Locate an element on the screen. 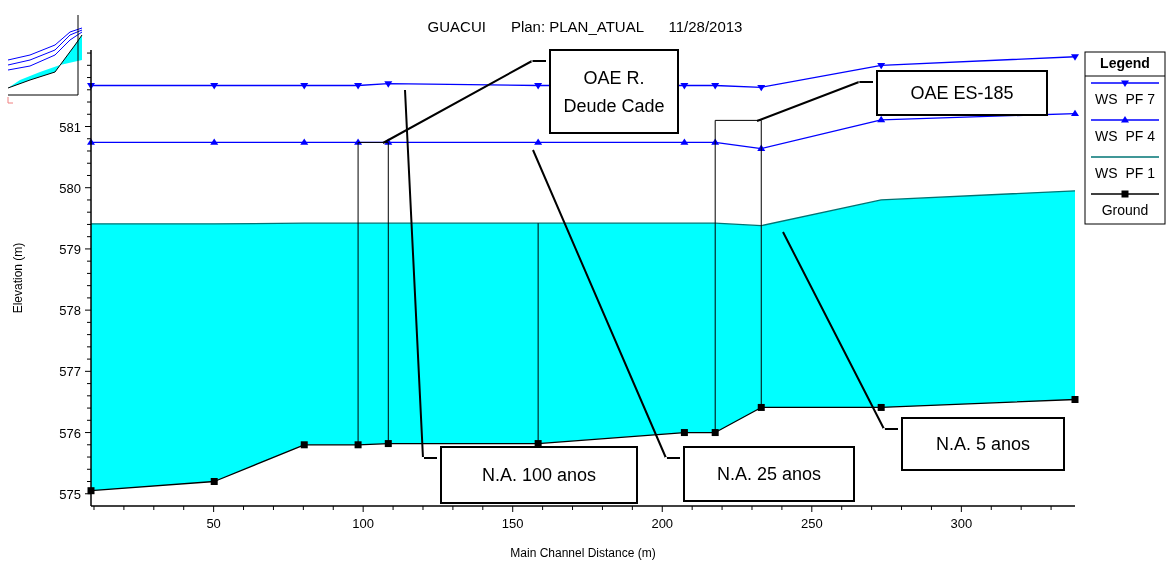 Image resolution: width=1169 pixels, height=563 pixels. annotation: N.A. 100 anos is located at coordinates (539, 475).